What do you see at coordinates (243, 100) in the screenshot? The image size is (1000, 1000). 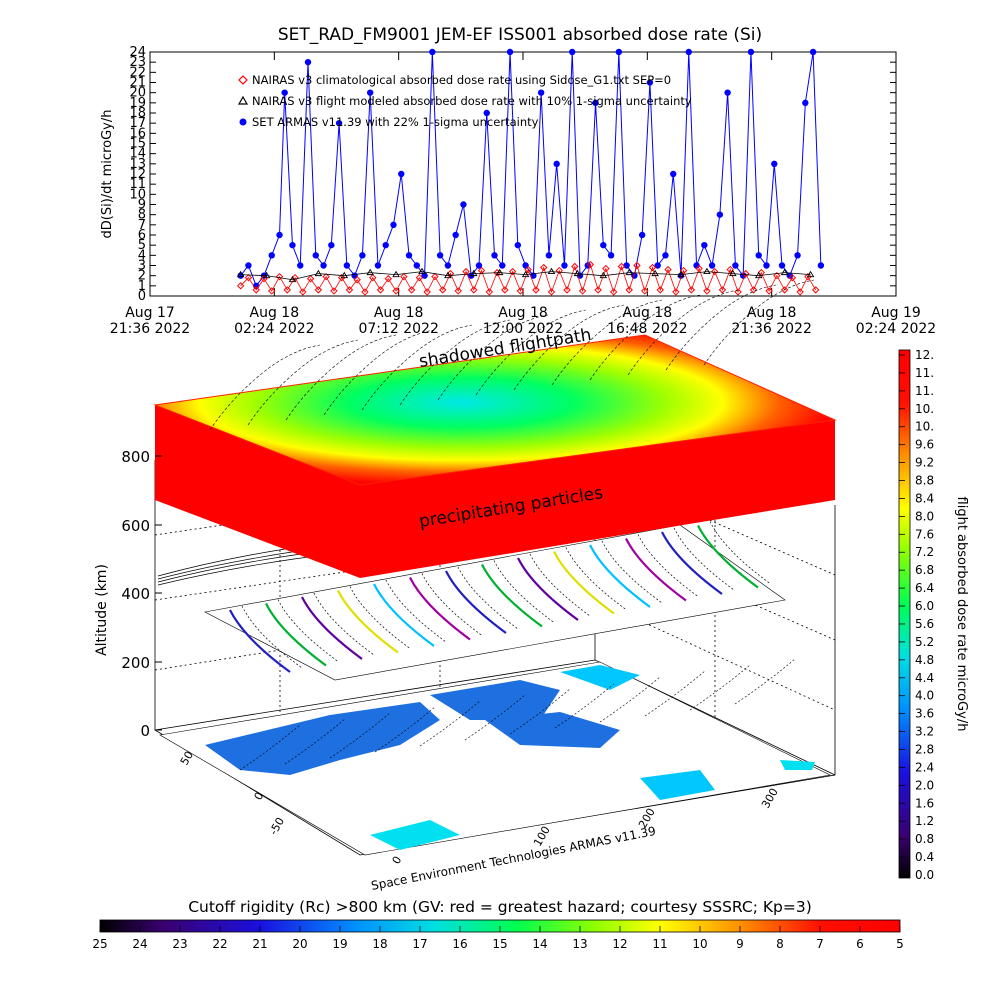 I see `legend-triangle-marker` at bounding box center [243, 100].